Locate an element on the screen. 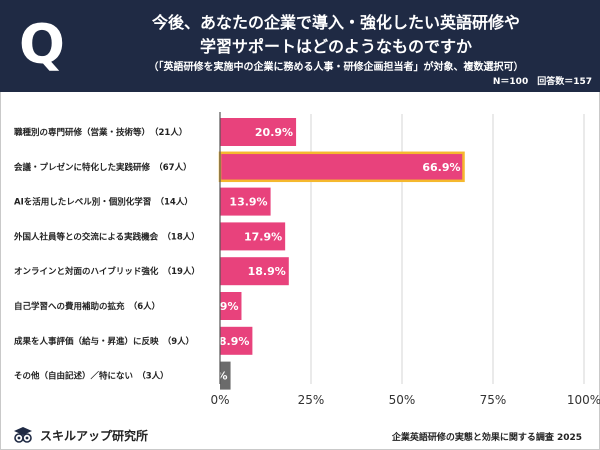  bar-value-label-2: 13.9% is located at coordinates (248, 202).